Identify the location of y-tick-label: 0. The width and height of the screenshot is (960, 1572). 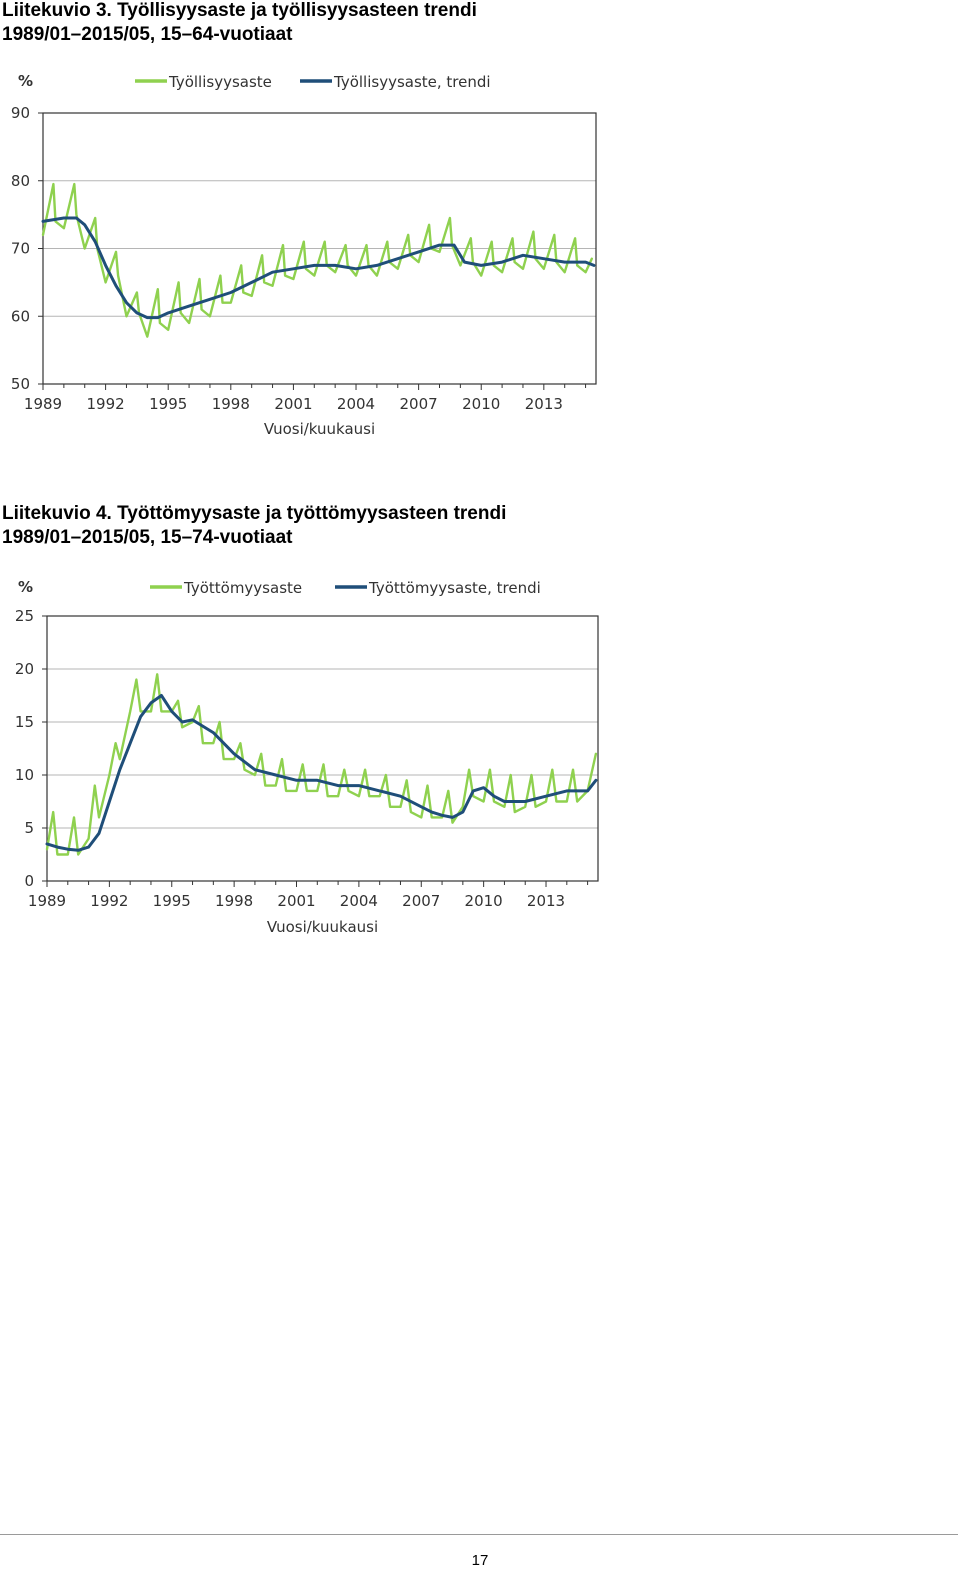
(29, 881).